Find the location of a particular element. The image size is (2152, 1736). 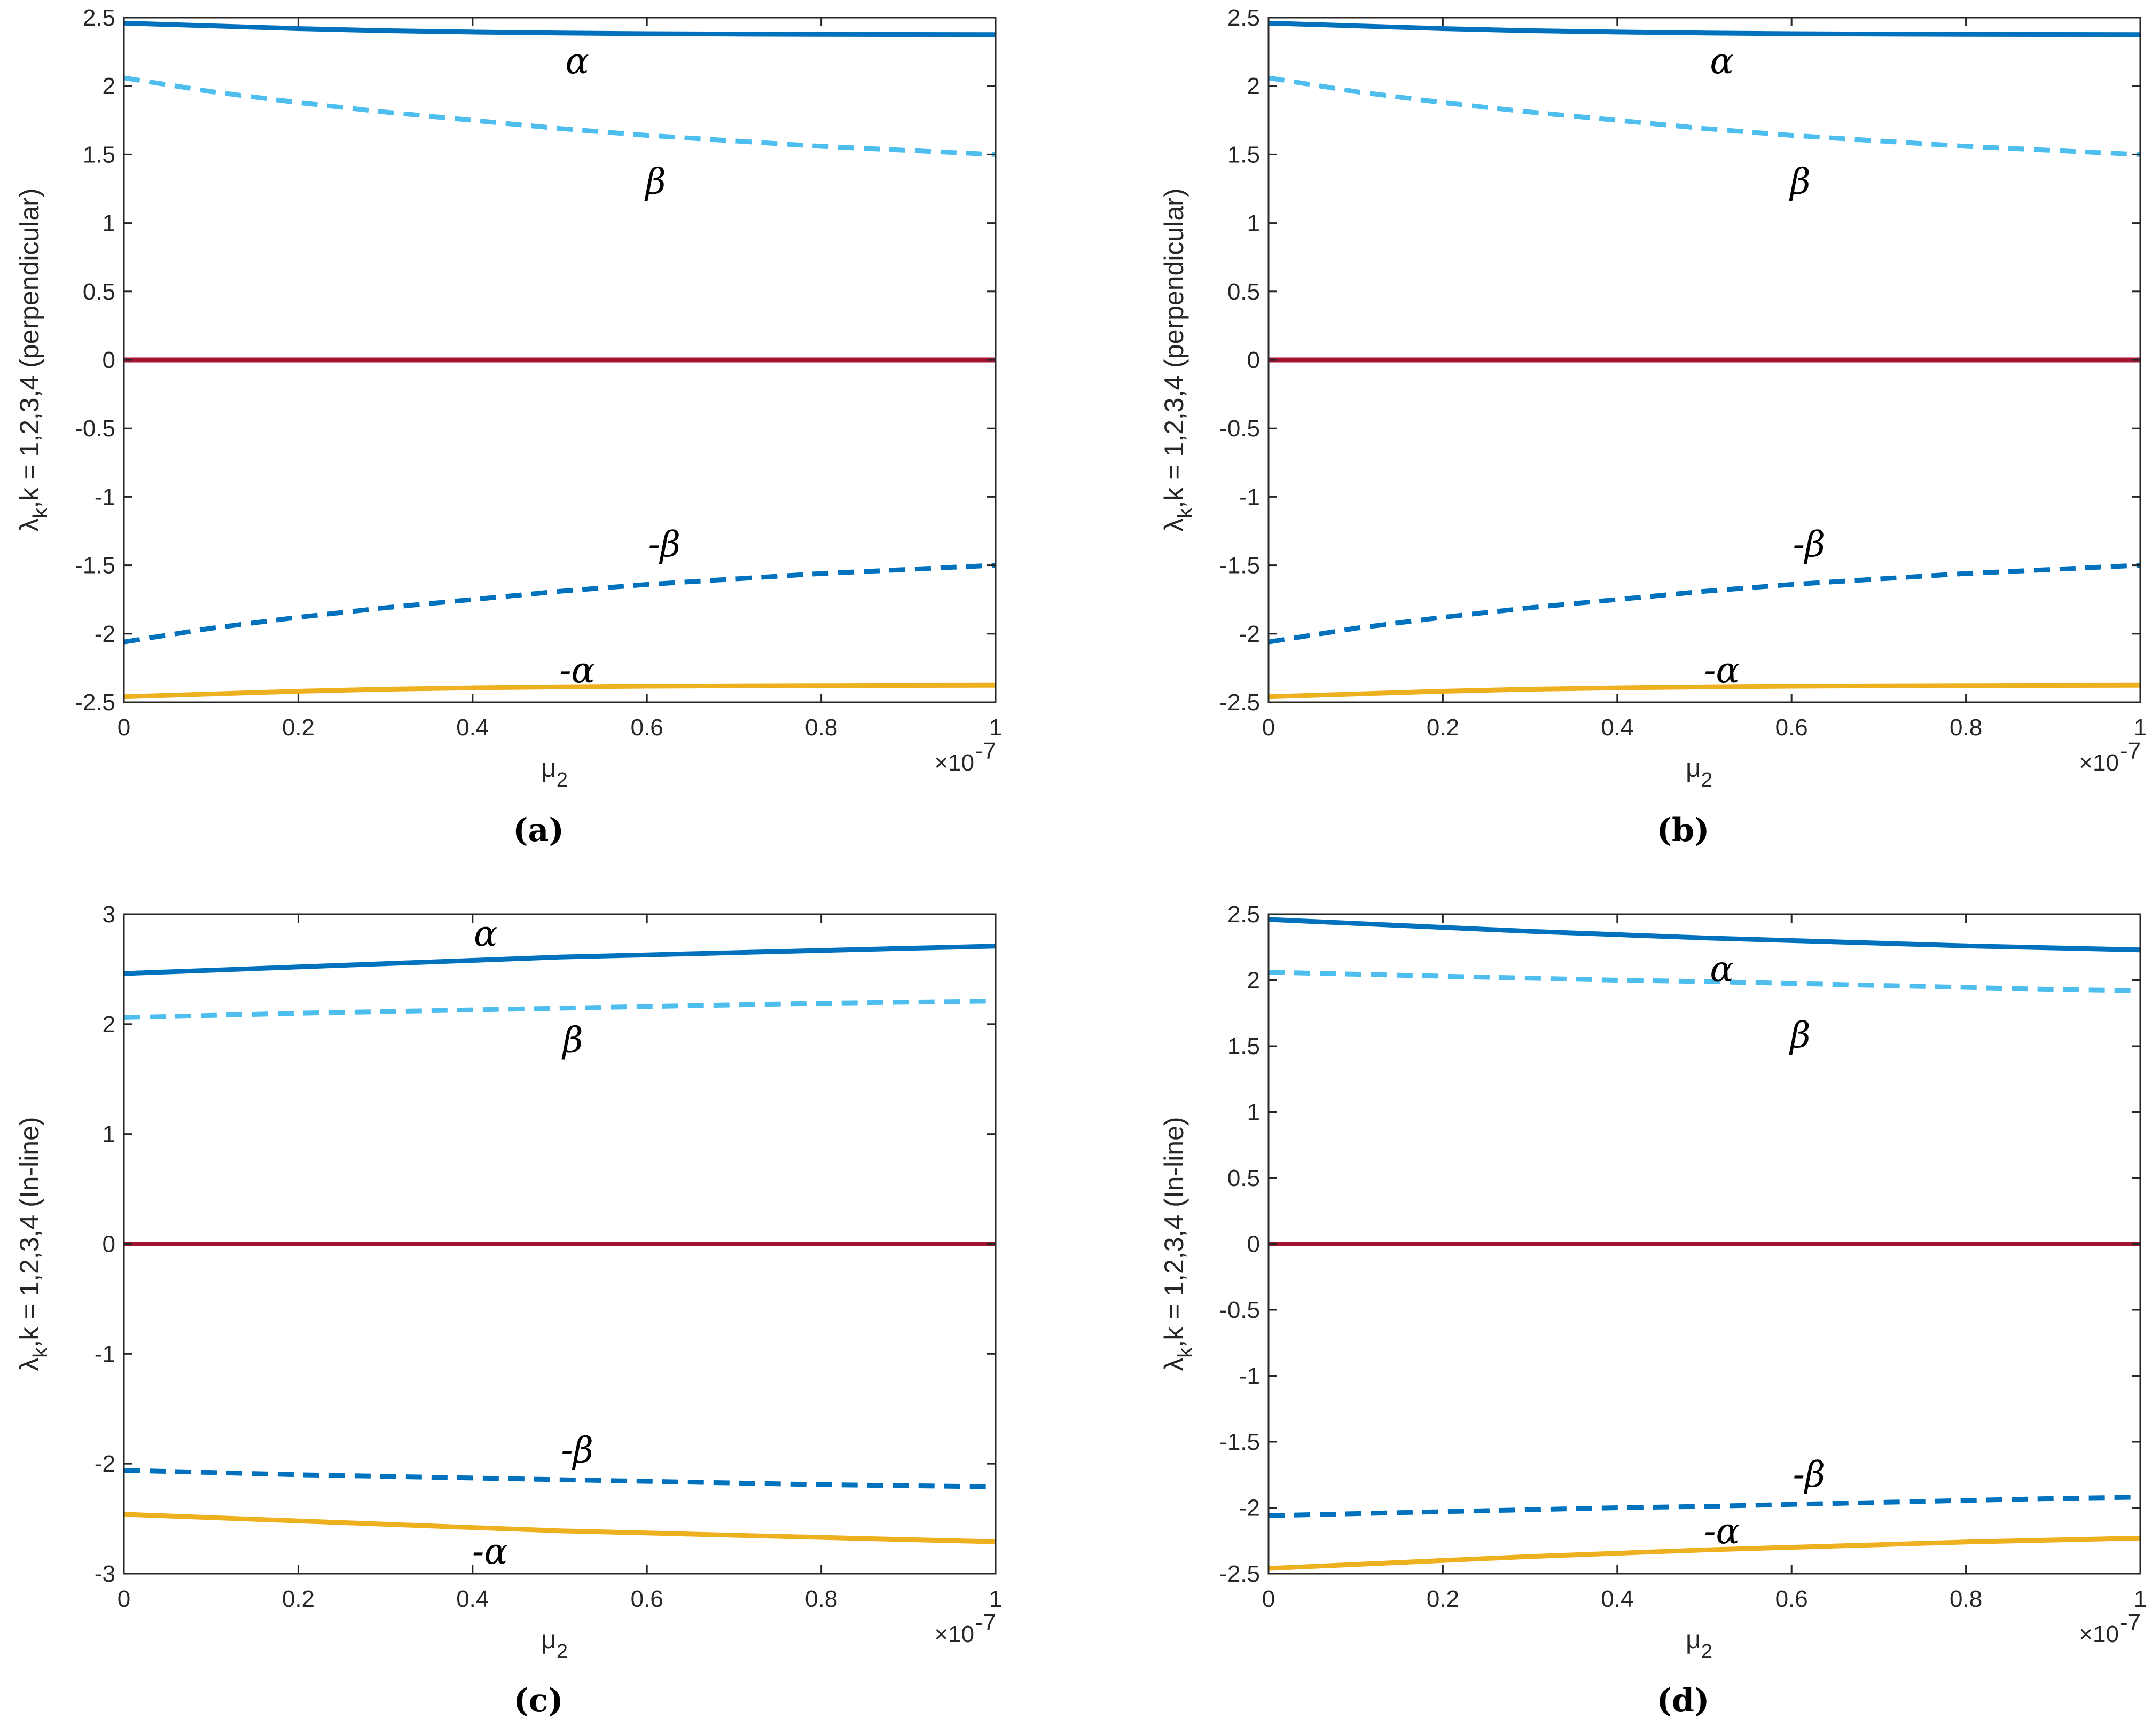

panel-b-annotation-neg-alpha: -α is located at coordinates (1722, 670).